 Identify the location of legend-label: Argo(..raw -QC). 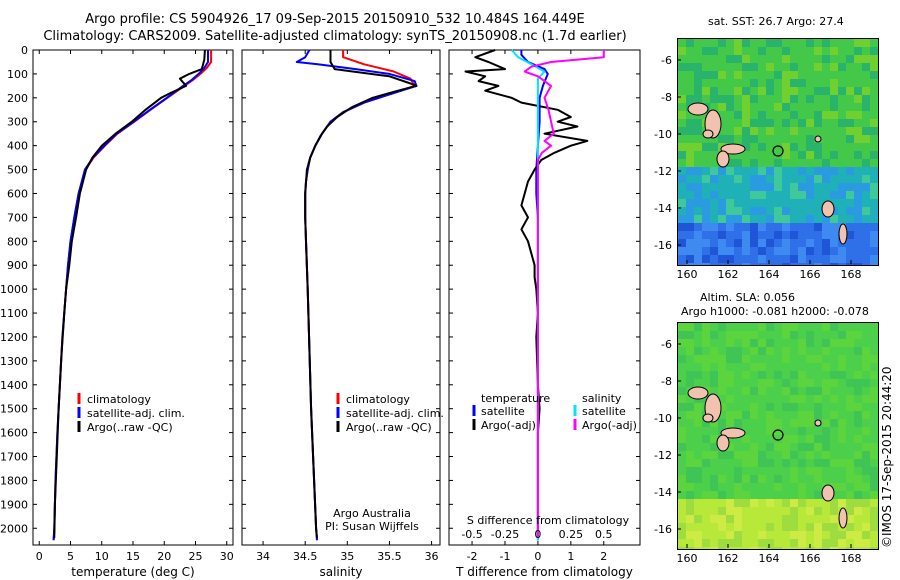
(389, 427).